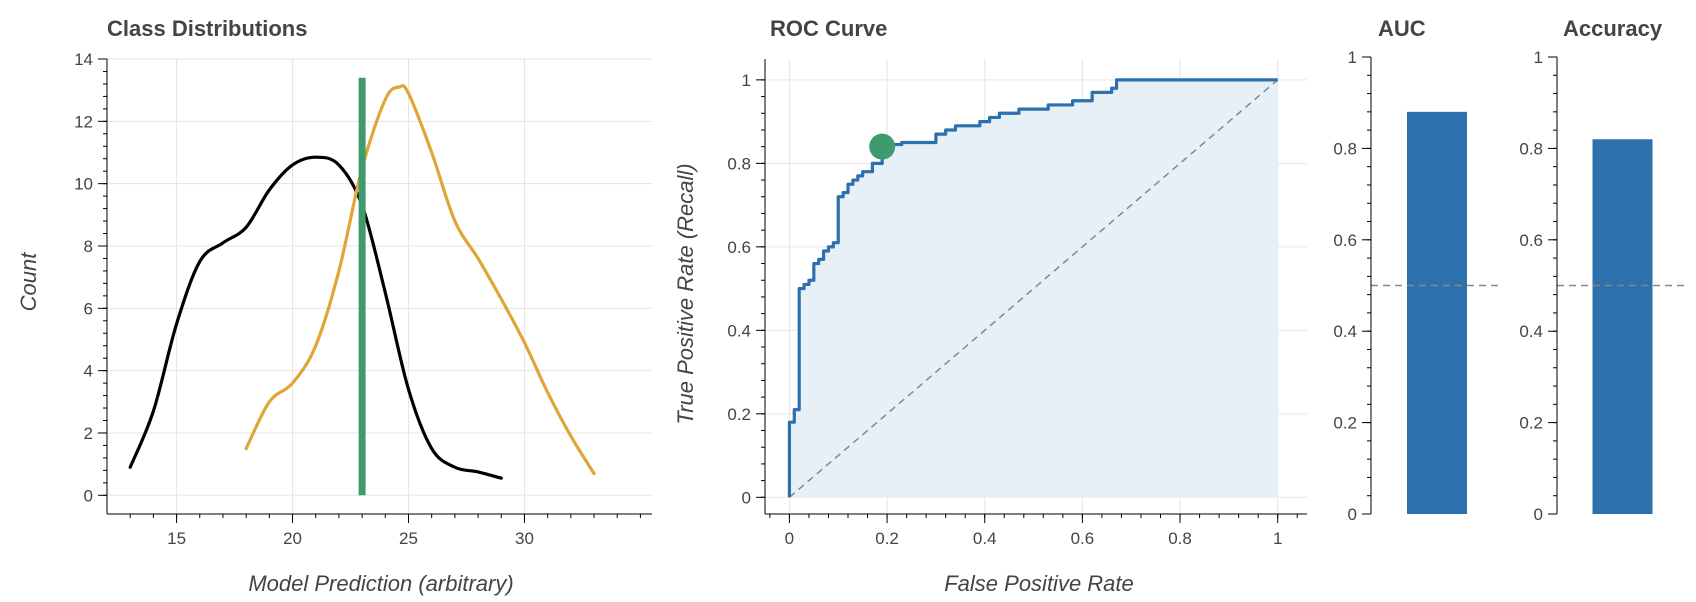 The width and height of the screenshot is (1696, 602). I want to click on auc-y-tick-label: 0.8, so click(1345, 148).